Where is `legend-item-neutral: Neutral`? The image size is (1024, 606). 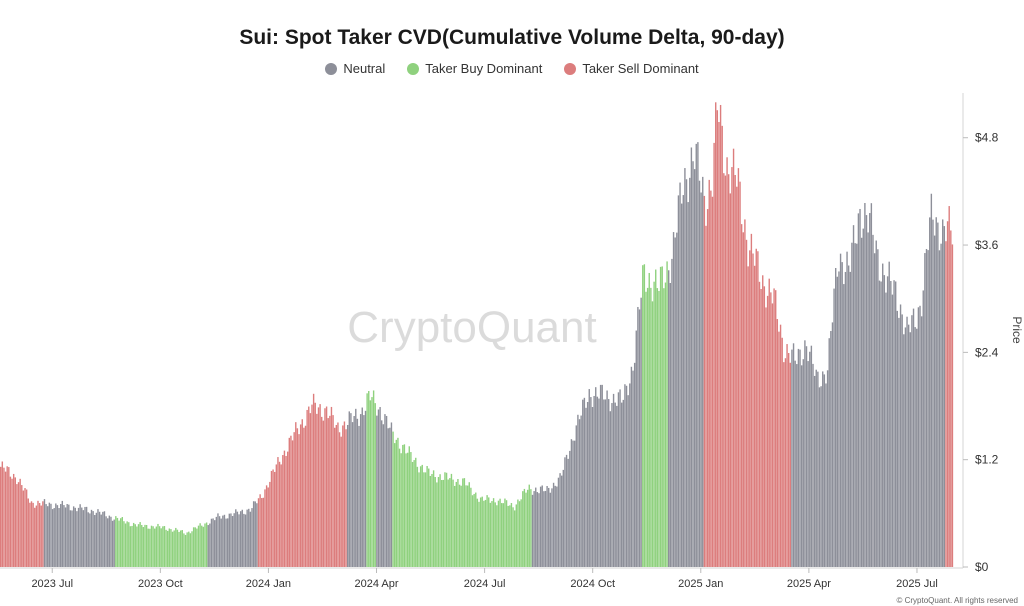
legend-item-neutral: Neutral is located at coordinates (355, 68).